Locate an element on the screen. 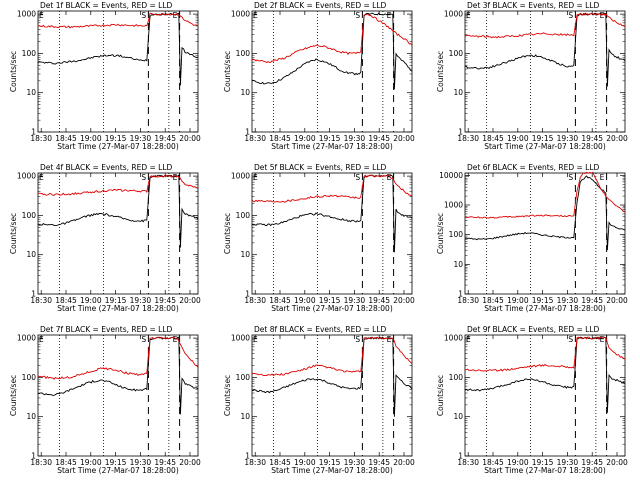 The image size is (640, 480). panel-title: Det 3f BLACK = Events, RED = LLD is located at coordinates (533, 5).